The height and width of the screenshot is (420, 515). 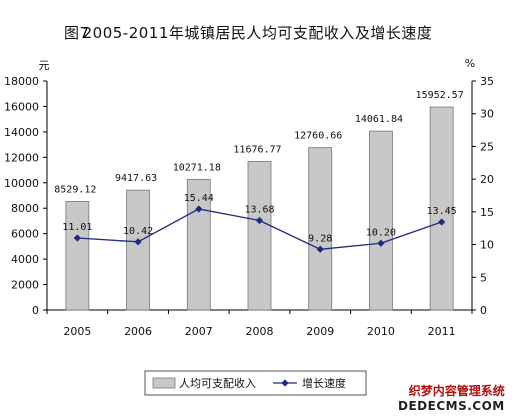 What do you see at coordinates (164, 383) in the screenshot?
I see `legend-swatch-income` at bounding box center [164, 383].